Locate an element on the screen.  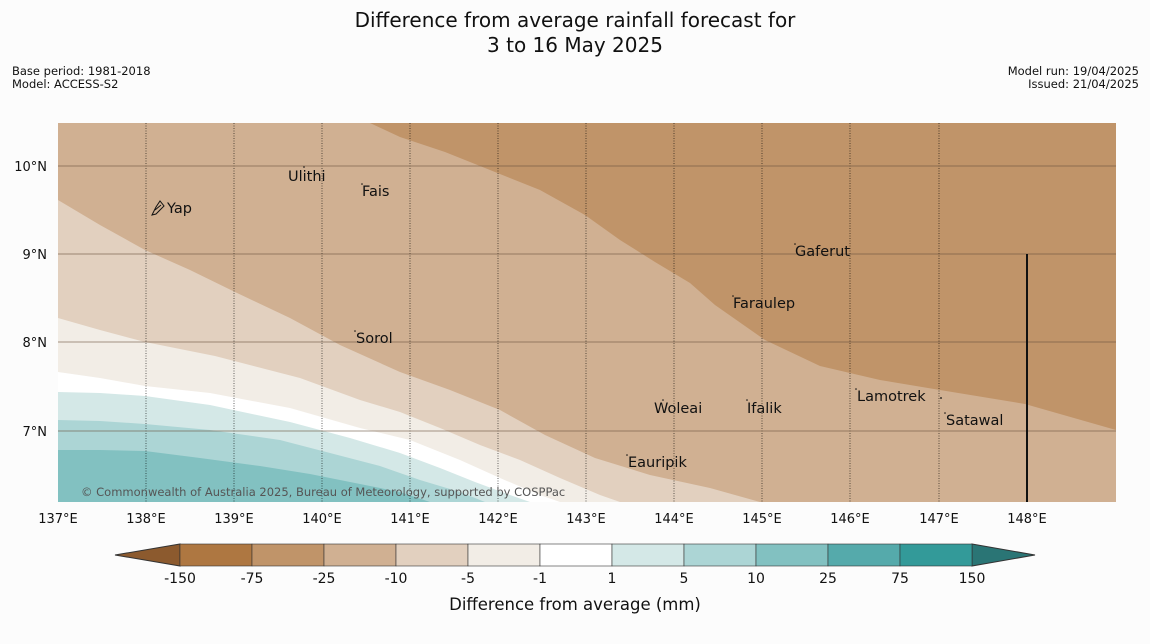
colorbar-tick: 5 is located at coordinates (684, 579).